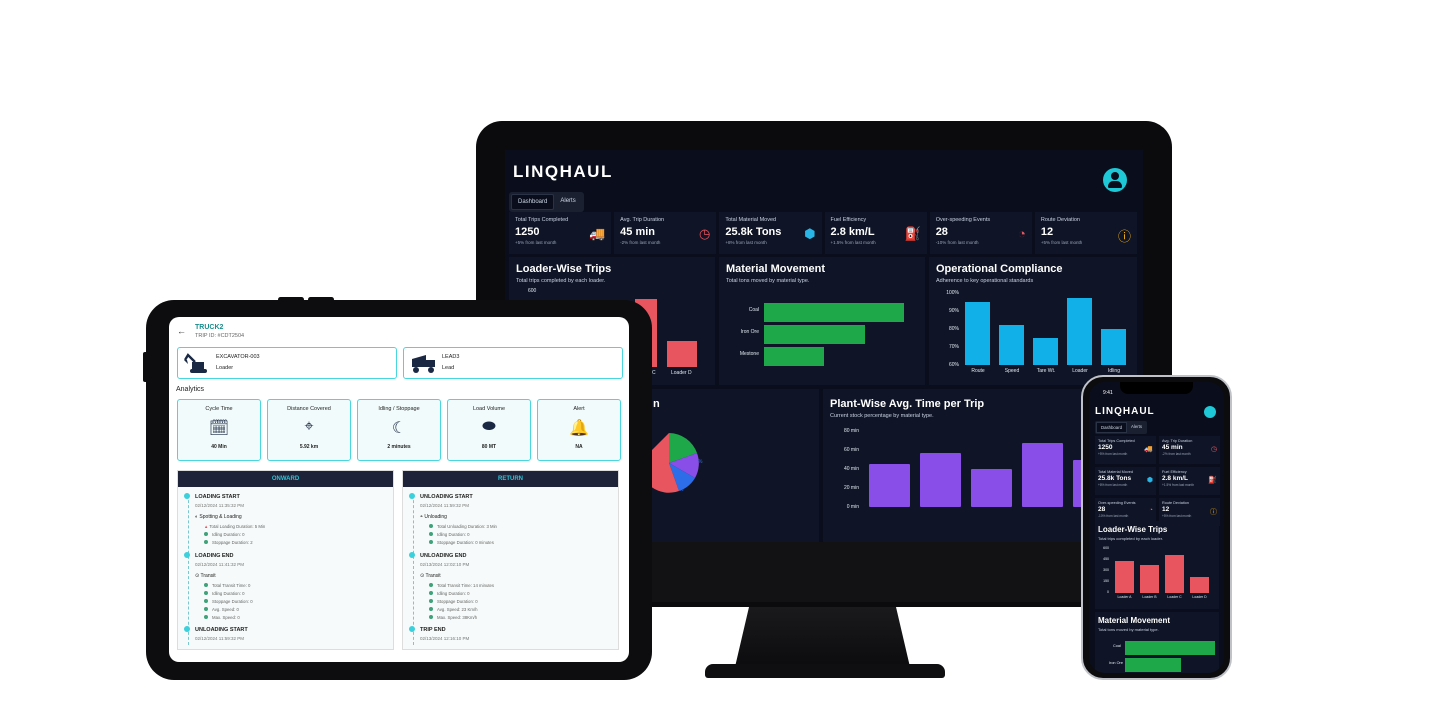 The image size is (1440, 712). I want to click on loader-card: EXCAVATOR-003 Loader, so click(287, 363).